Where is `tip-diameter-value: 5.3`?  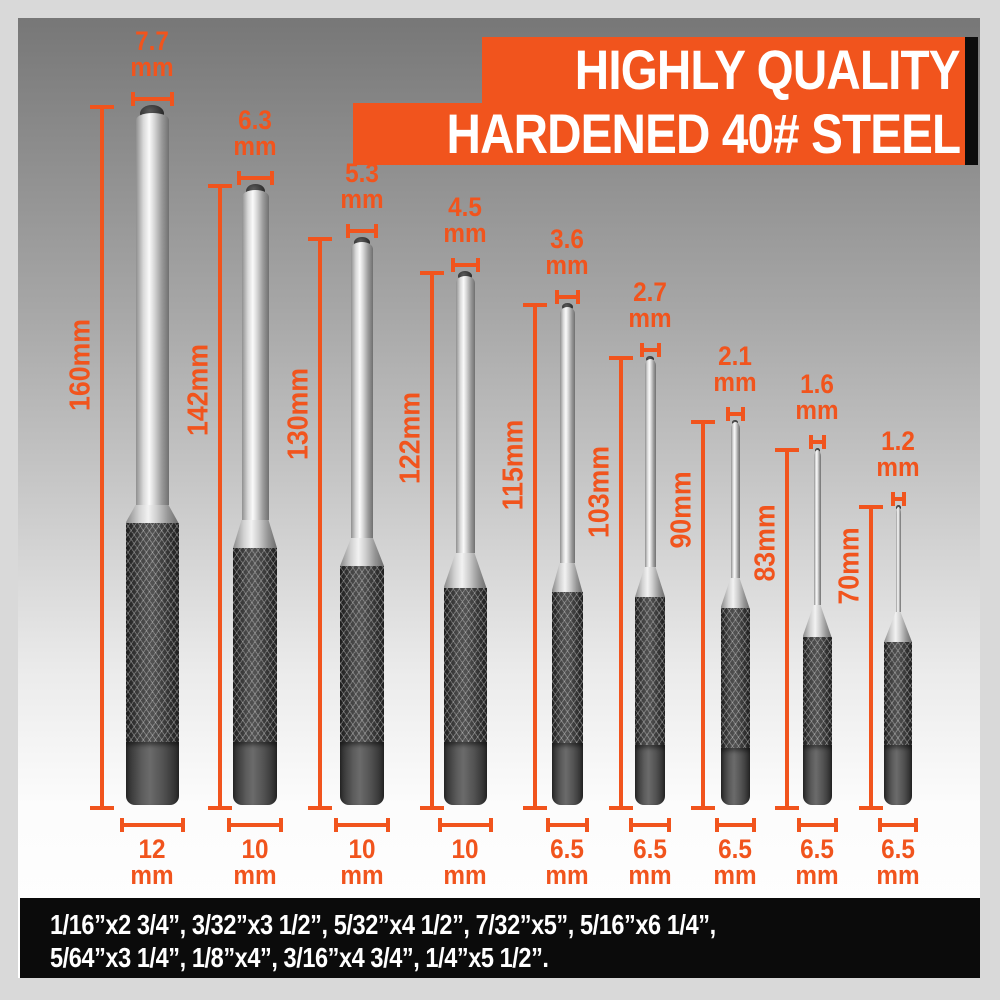
tip-diameter-value: 5.3 is located at coordinates (362, 173).